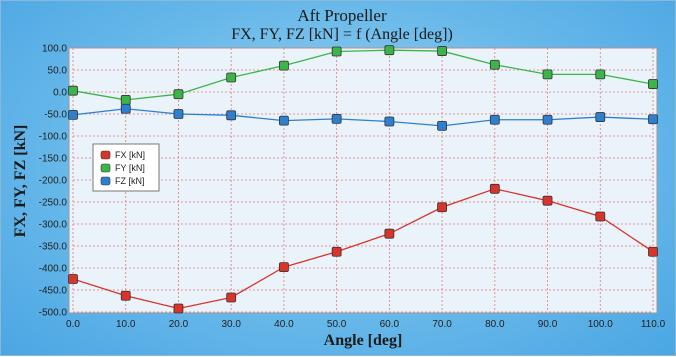 Image resolution: width=676 pixels, height=357 pixels. What do you see at coordinates (495, 324) in the screenshot?
I see `x-tick-label: 80.0` at bounding box center [495, 324].